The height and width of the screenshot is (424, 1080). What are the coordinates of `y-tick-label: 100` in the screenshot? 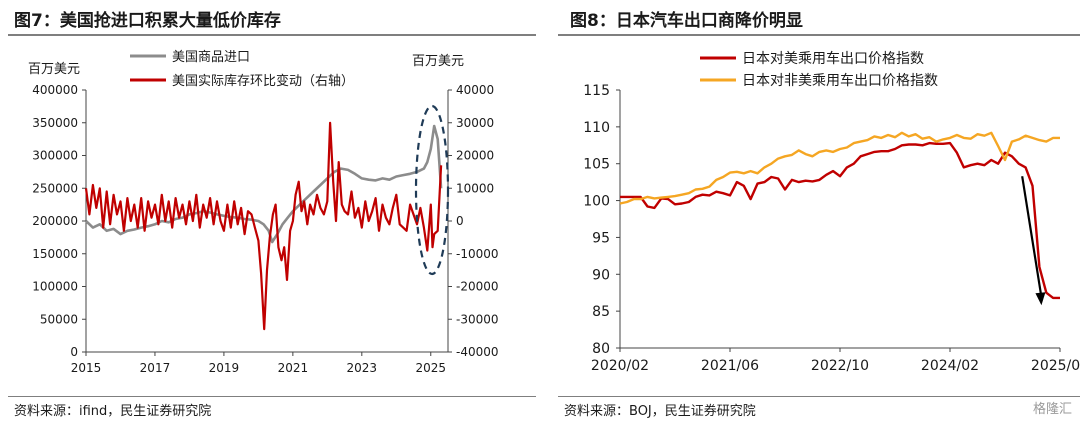 It's located at (596, 202).